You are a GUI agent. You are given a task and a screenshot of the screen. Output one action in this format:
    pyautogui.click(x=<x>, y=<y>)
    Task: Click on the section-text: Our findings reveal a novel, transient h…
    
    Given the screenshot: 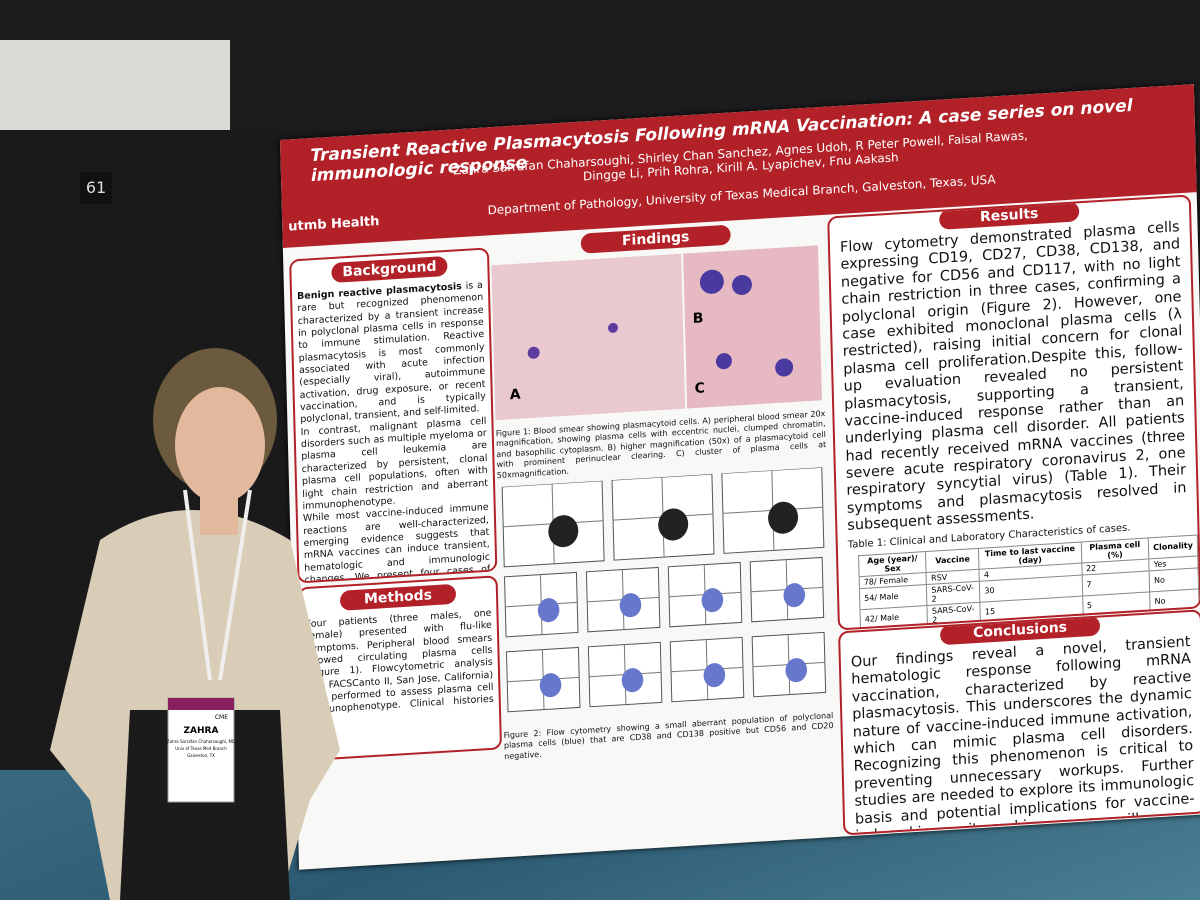 What is the action you would take?
    pyautogui.click(x=1022, y=735)
    